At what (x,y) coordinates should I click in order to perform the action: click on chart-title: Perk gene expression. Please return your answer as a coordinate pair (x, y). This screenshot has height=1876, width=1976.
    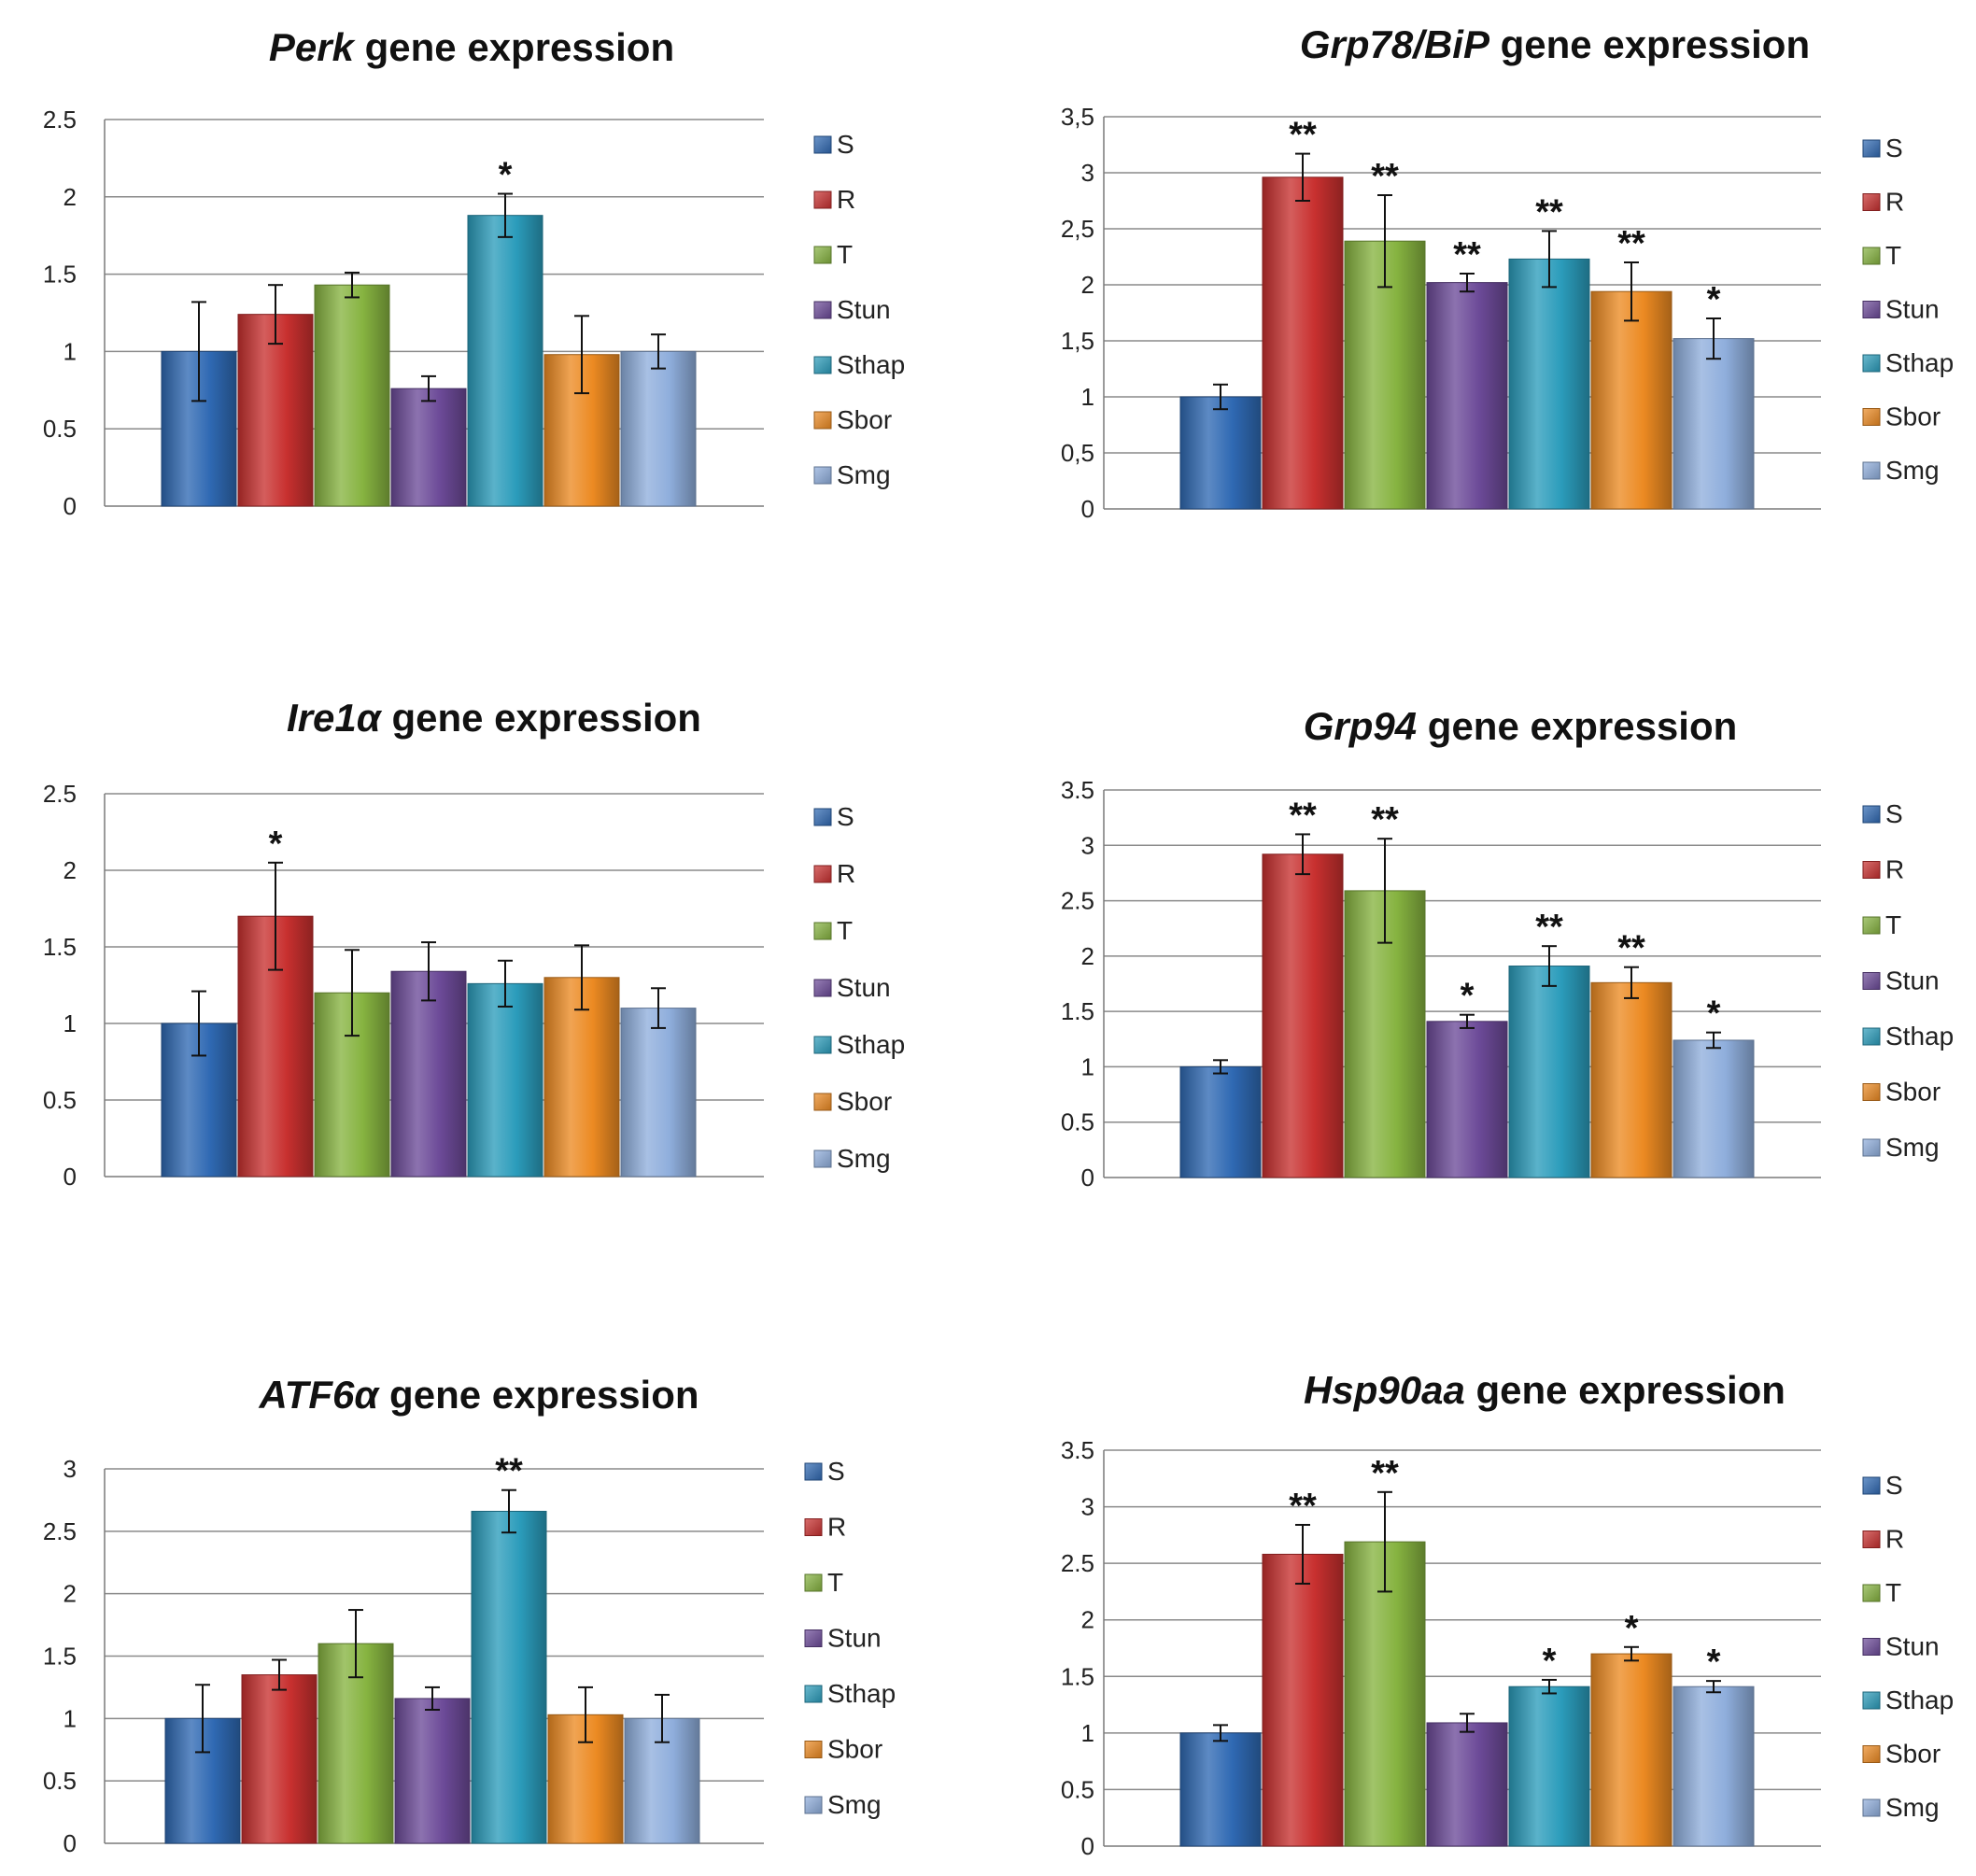
    Looking at the image, I should click on (471, 47).